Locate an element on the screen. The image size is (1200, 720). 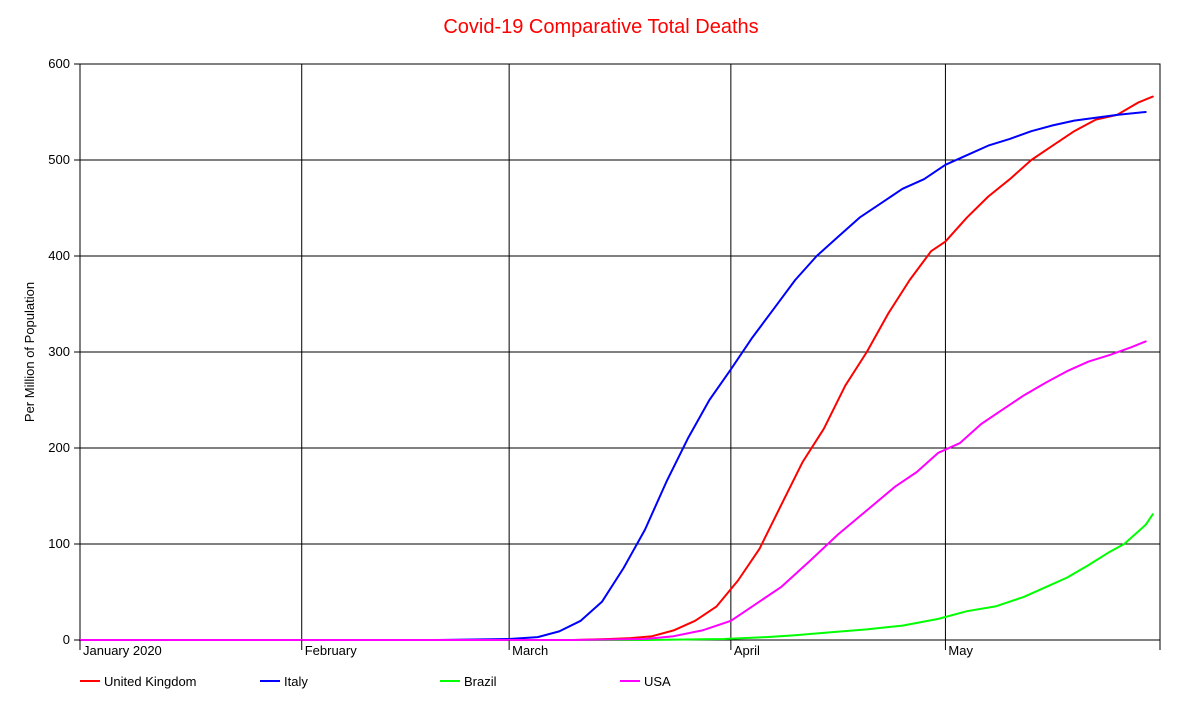
chart-title: Covid-19 Comparative Total Deaths is located at coordinates (600, 27).